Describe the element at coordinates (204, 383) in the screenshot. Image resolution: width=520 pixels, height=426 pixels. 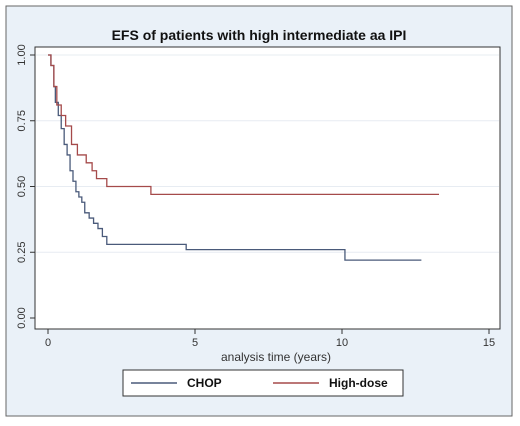
I see `legend-label-chop: CHOP` at that location.